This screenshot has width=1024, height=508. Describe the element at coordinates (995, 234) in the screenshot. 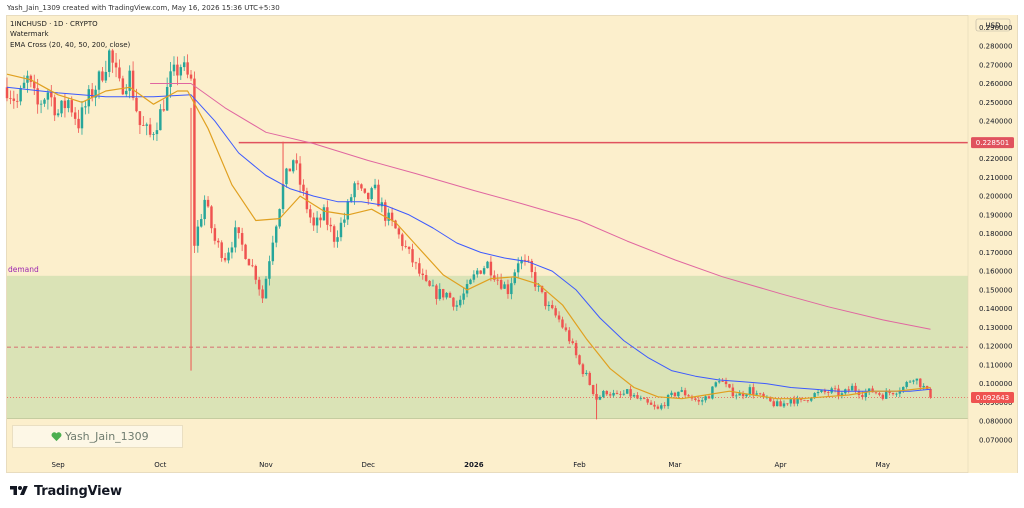

I see `y-tick-label: 0.180000` at that location.